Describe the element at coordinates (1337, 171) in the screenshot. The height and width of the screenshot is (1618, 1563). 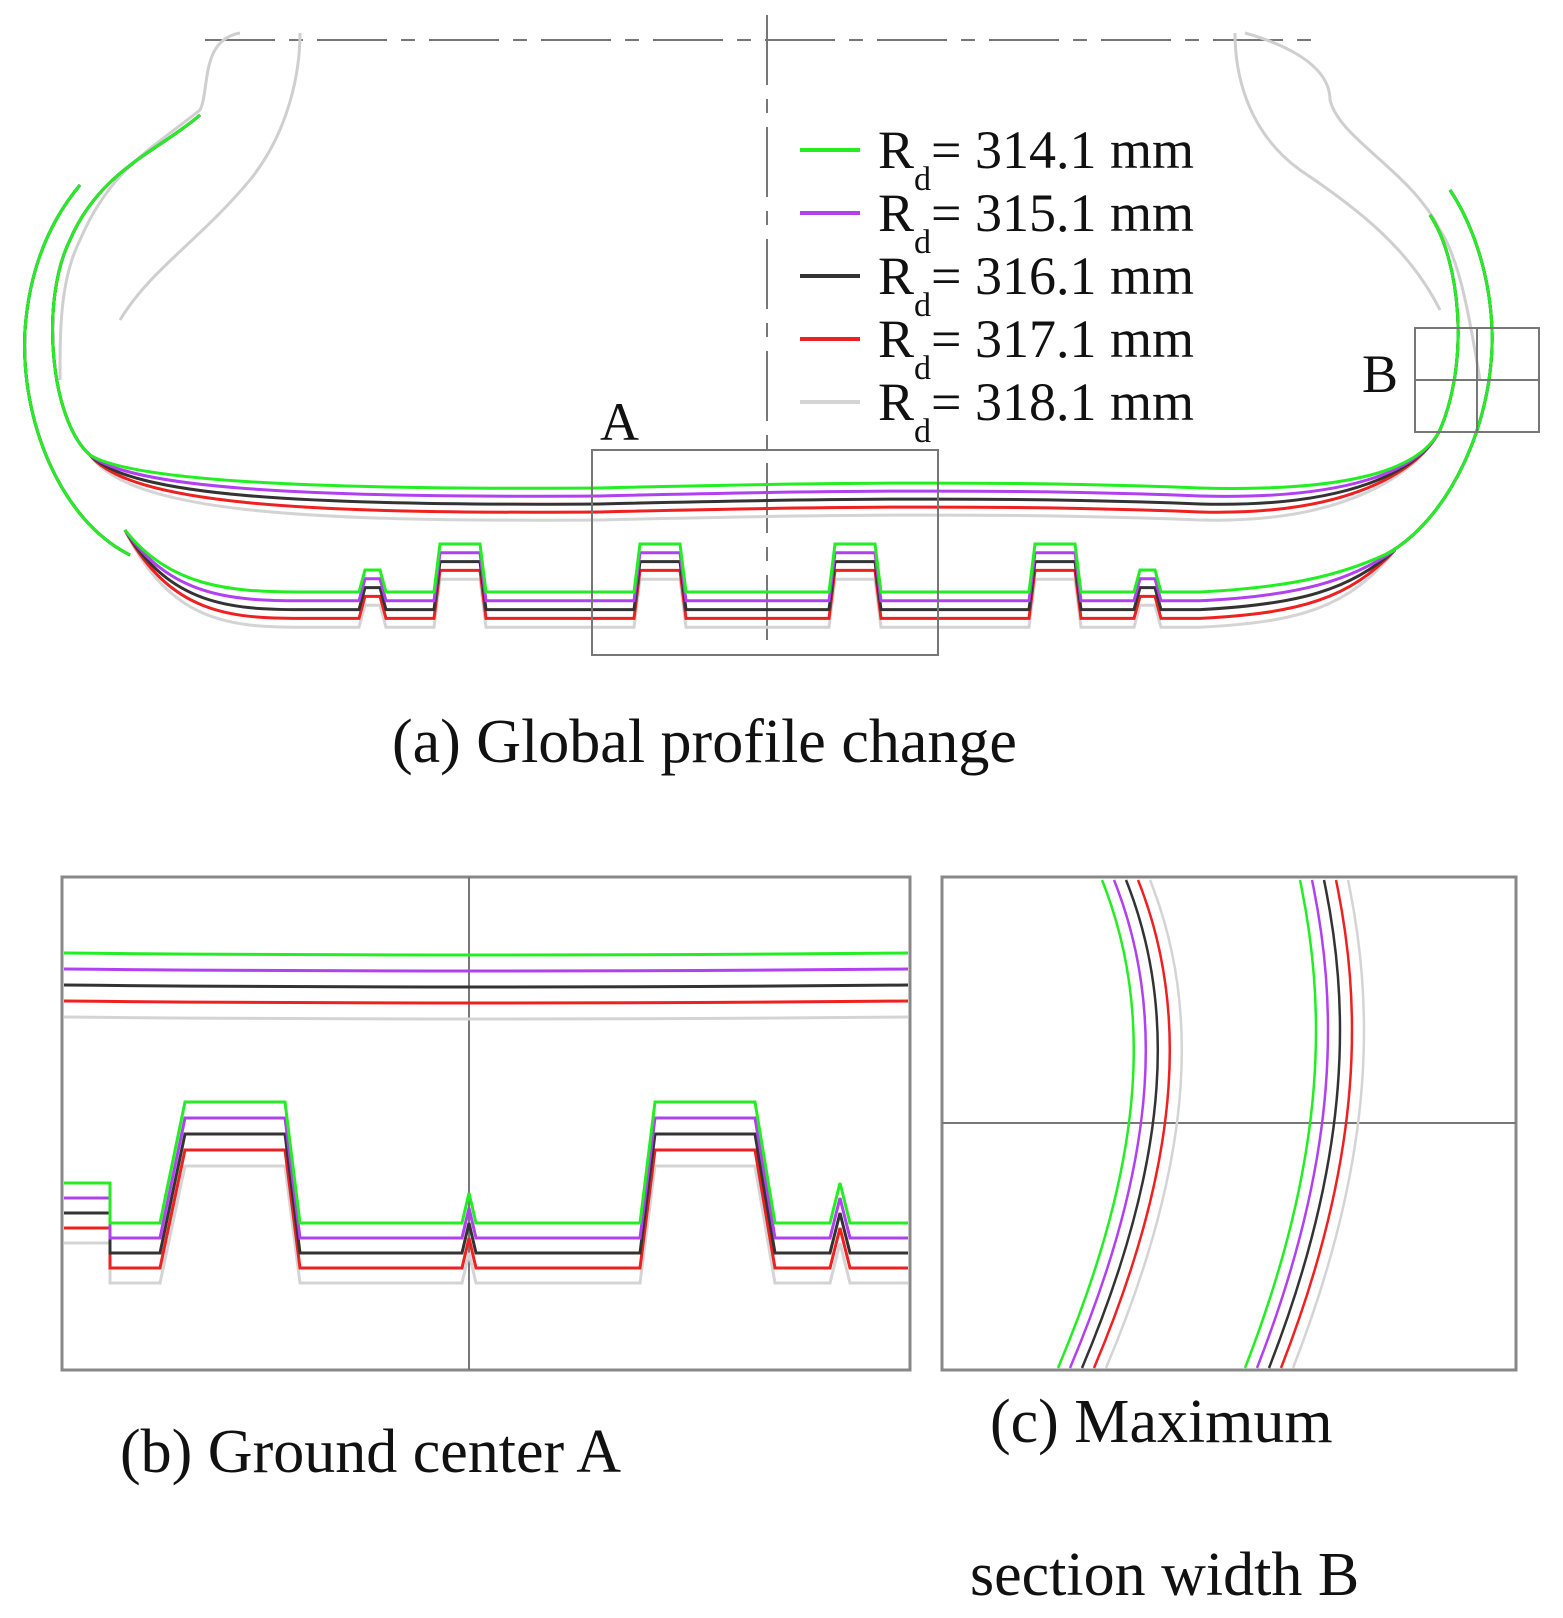
I see `bead-contour-right-inner` at that location.